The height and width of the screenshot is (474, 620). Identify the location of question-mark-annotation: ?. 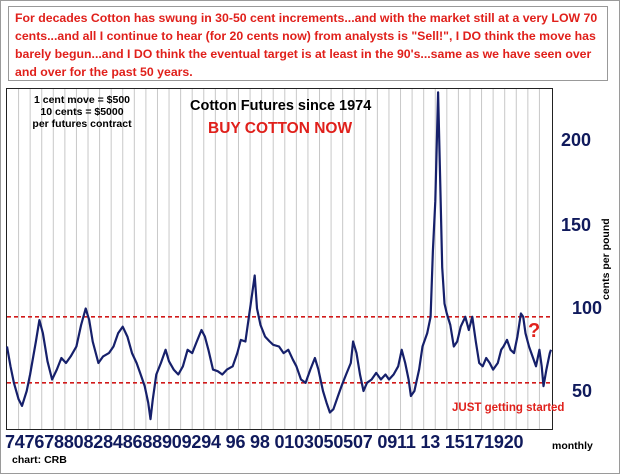
(534, 331).